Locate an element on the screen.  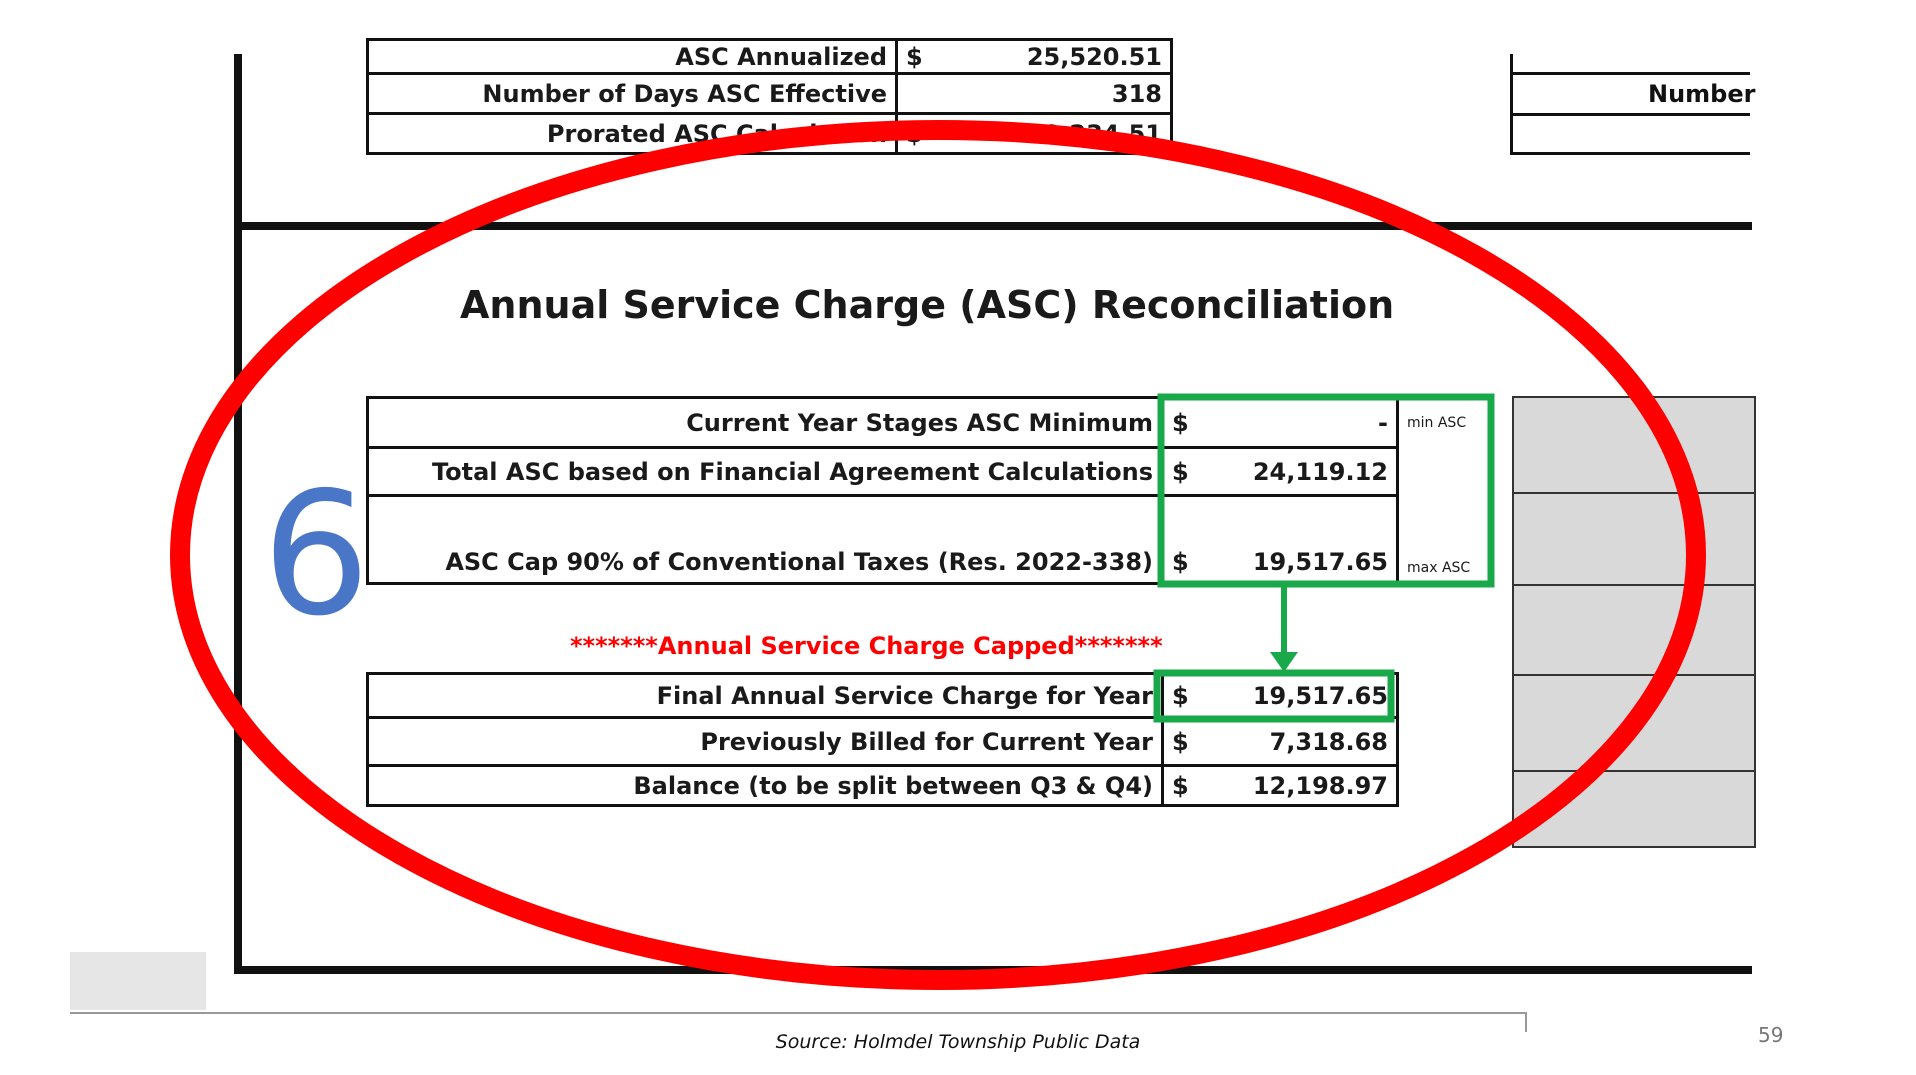
table-row: Number of Days ASC Effective 318 is located at coordinates (769, 93).